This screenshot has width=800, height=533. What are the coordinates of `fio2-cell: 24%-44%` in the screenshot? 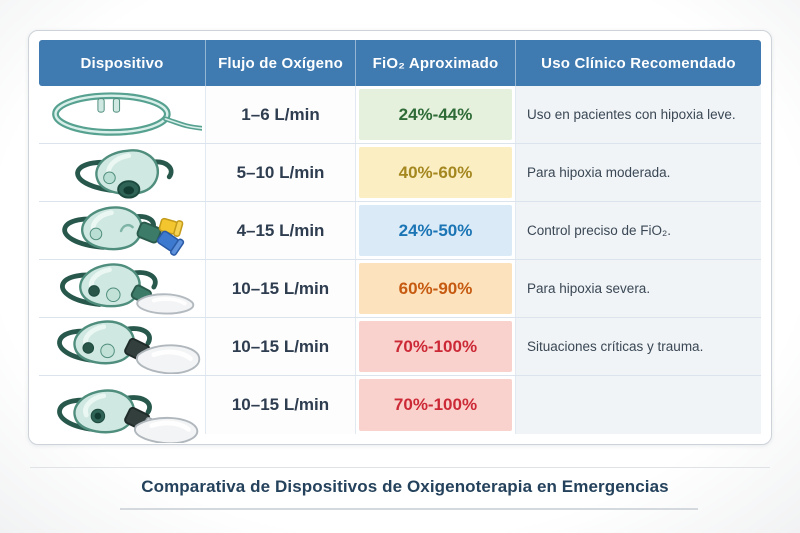 It's located at (436, 114).